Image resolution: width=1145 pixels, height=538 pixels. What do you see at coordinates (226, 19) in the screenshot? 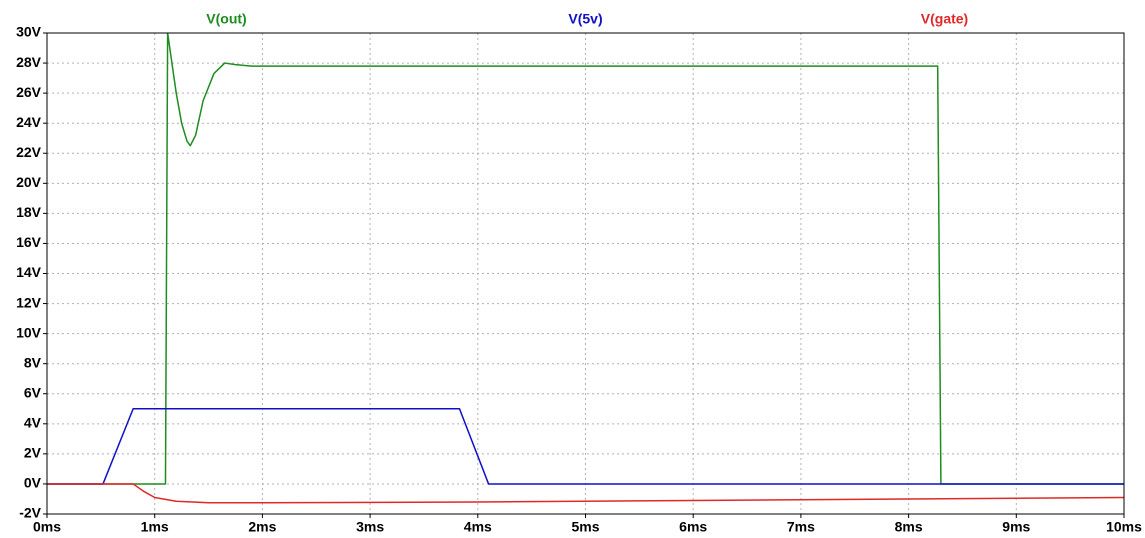
I see `legend-label: V(out)` at bounding box center [226, 19].